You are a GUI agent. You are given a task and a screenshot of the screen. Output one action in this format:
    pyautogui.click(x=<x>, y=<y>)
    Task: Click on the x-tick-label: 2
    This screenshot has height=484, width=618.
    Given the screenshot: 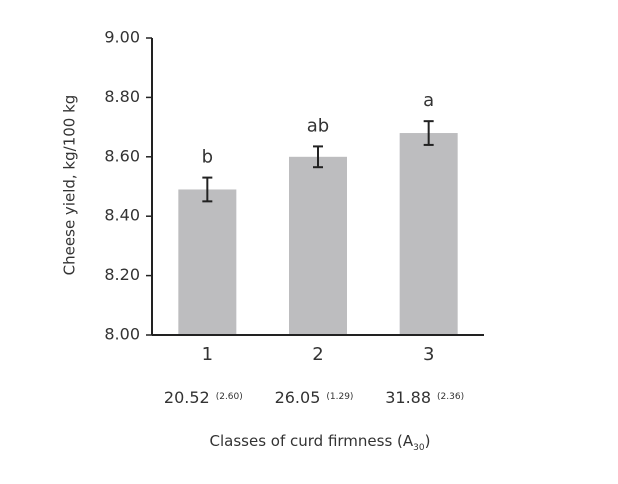 What is the action you would take?
    pyautogui.click(x=317, y=354)
    